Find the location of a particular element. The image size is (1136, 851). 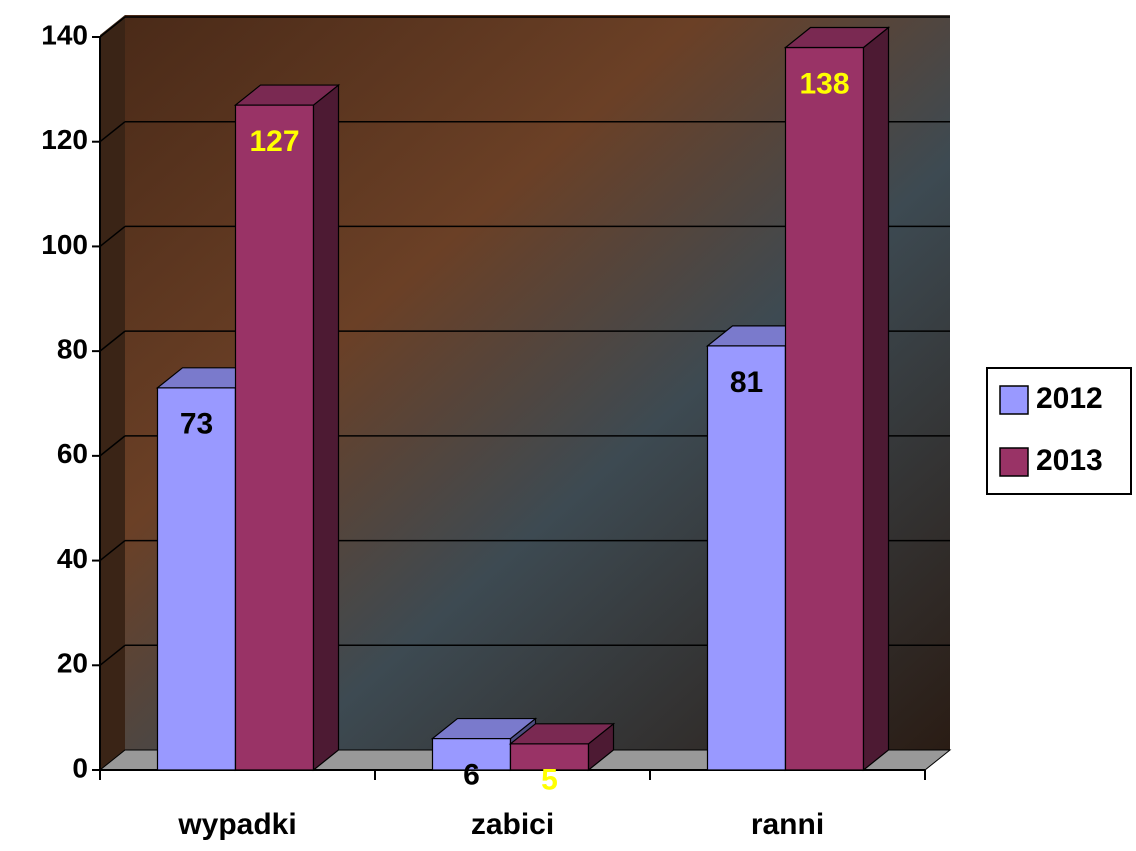

side-wall is located at coordinates (112, 392).